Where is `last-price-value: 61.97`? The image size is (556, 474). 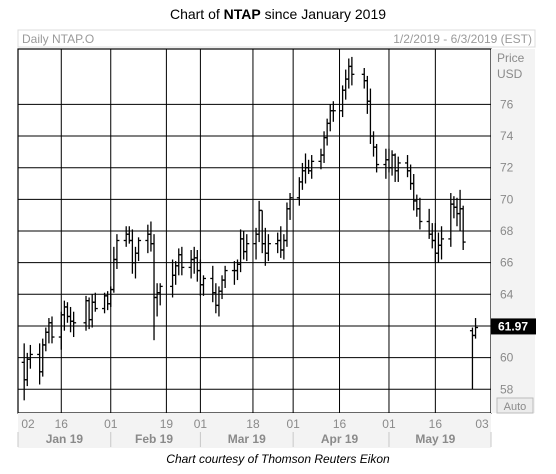 last-price-value: 61.97 is located at coordinates (513, 326).